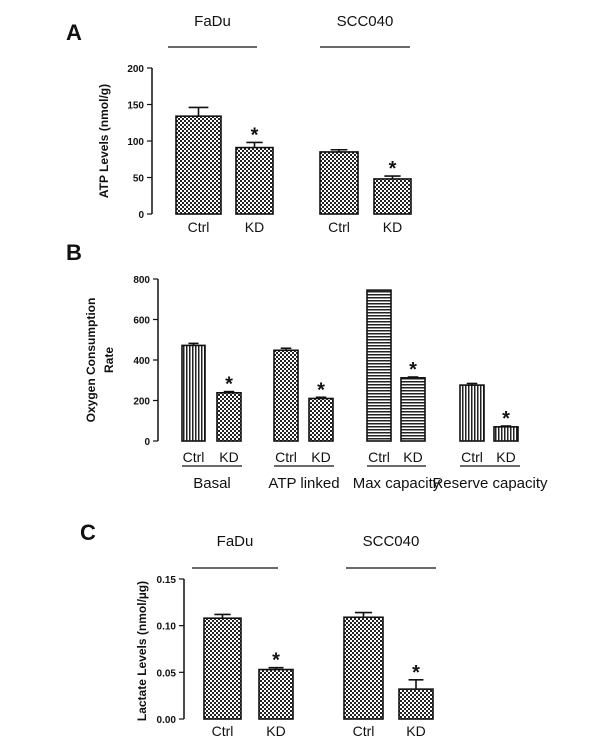 The width and height of the screenshot is (605, 742). I want to click on group-label: Max capacity, so click(397, 483).